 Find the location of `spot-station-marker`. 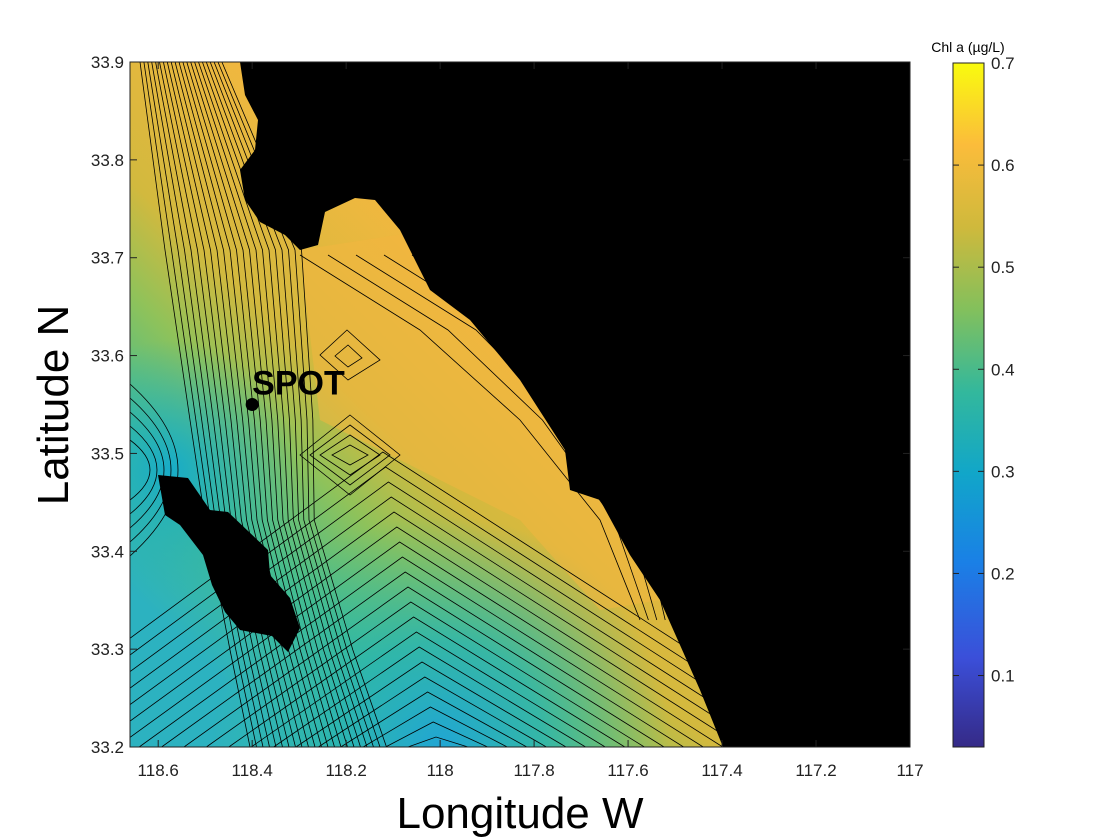

spot-station-marker is located at coordinates (252, 404).